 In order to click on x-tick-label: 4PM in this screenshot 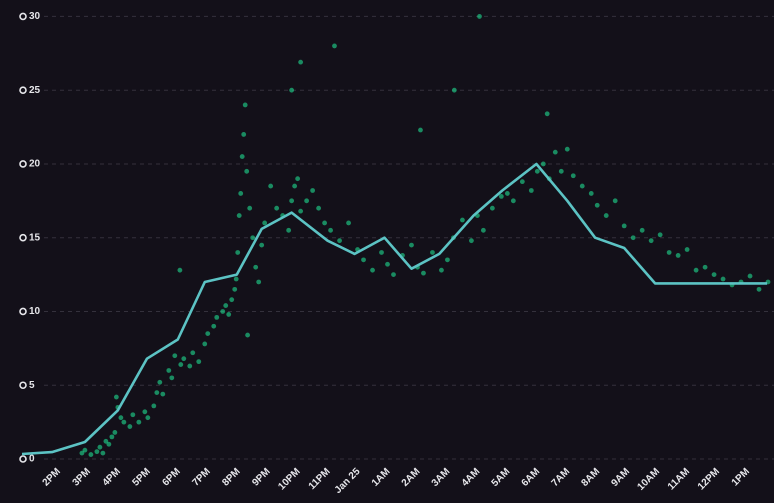, I will do `click(112, 477)`.